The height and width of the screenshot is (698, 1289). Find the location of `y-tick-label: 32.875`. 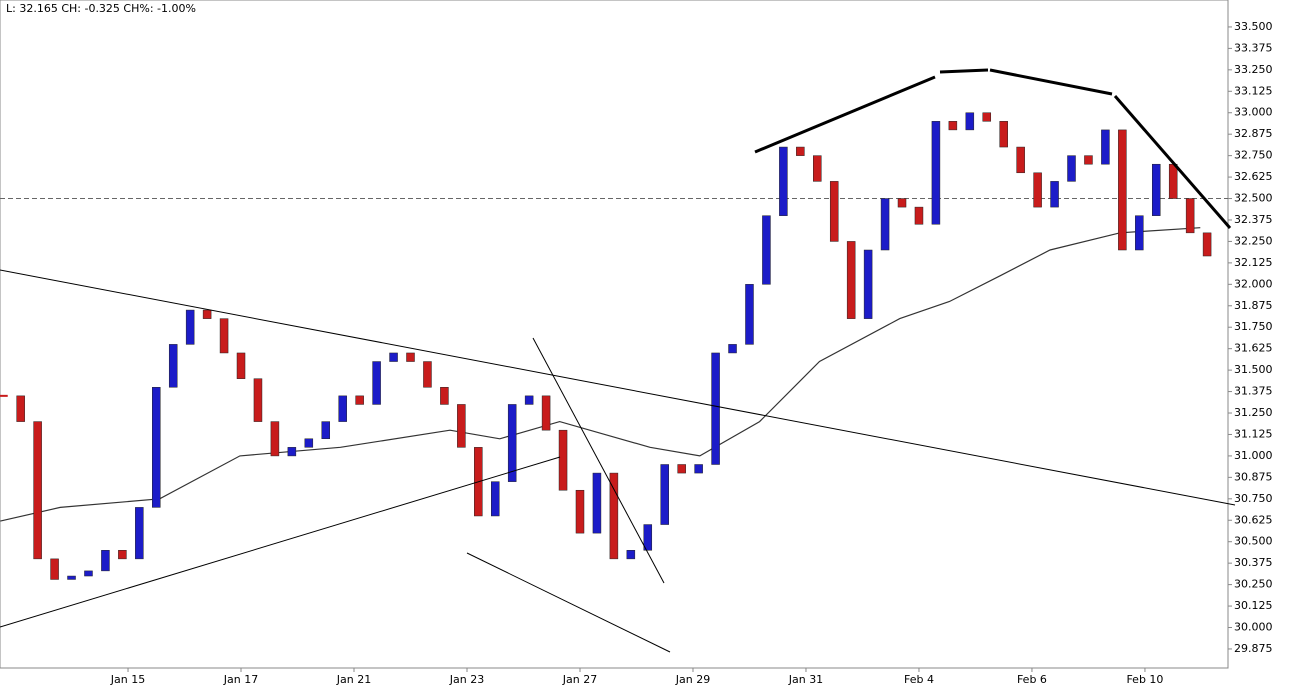

y-tick-label: 32.875 is located at coordinates (1253, 133).